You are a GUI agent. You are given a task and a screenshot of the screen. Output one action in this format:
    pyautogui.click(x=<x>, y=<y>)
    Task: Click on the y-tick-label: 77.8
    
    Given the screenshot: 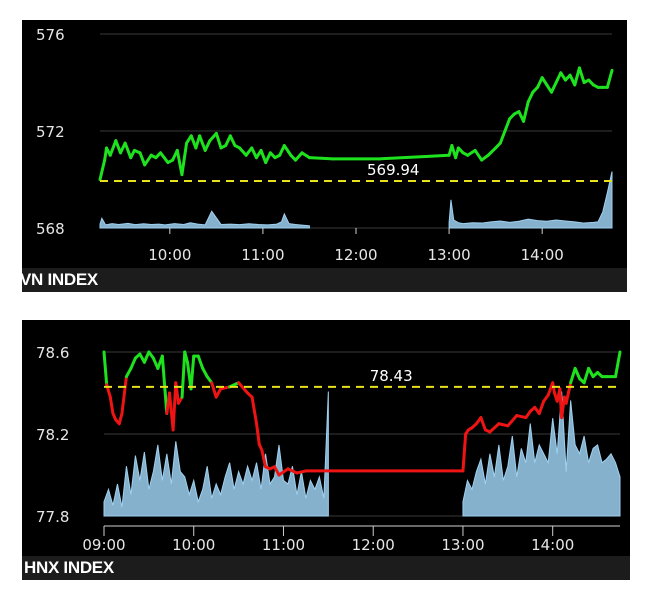 What is the action you would take?
    pyautogui.click(x=52, y=517)
    